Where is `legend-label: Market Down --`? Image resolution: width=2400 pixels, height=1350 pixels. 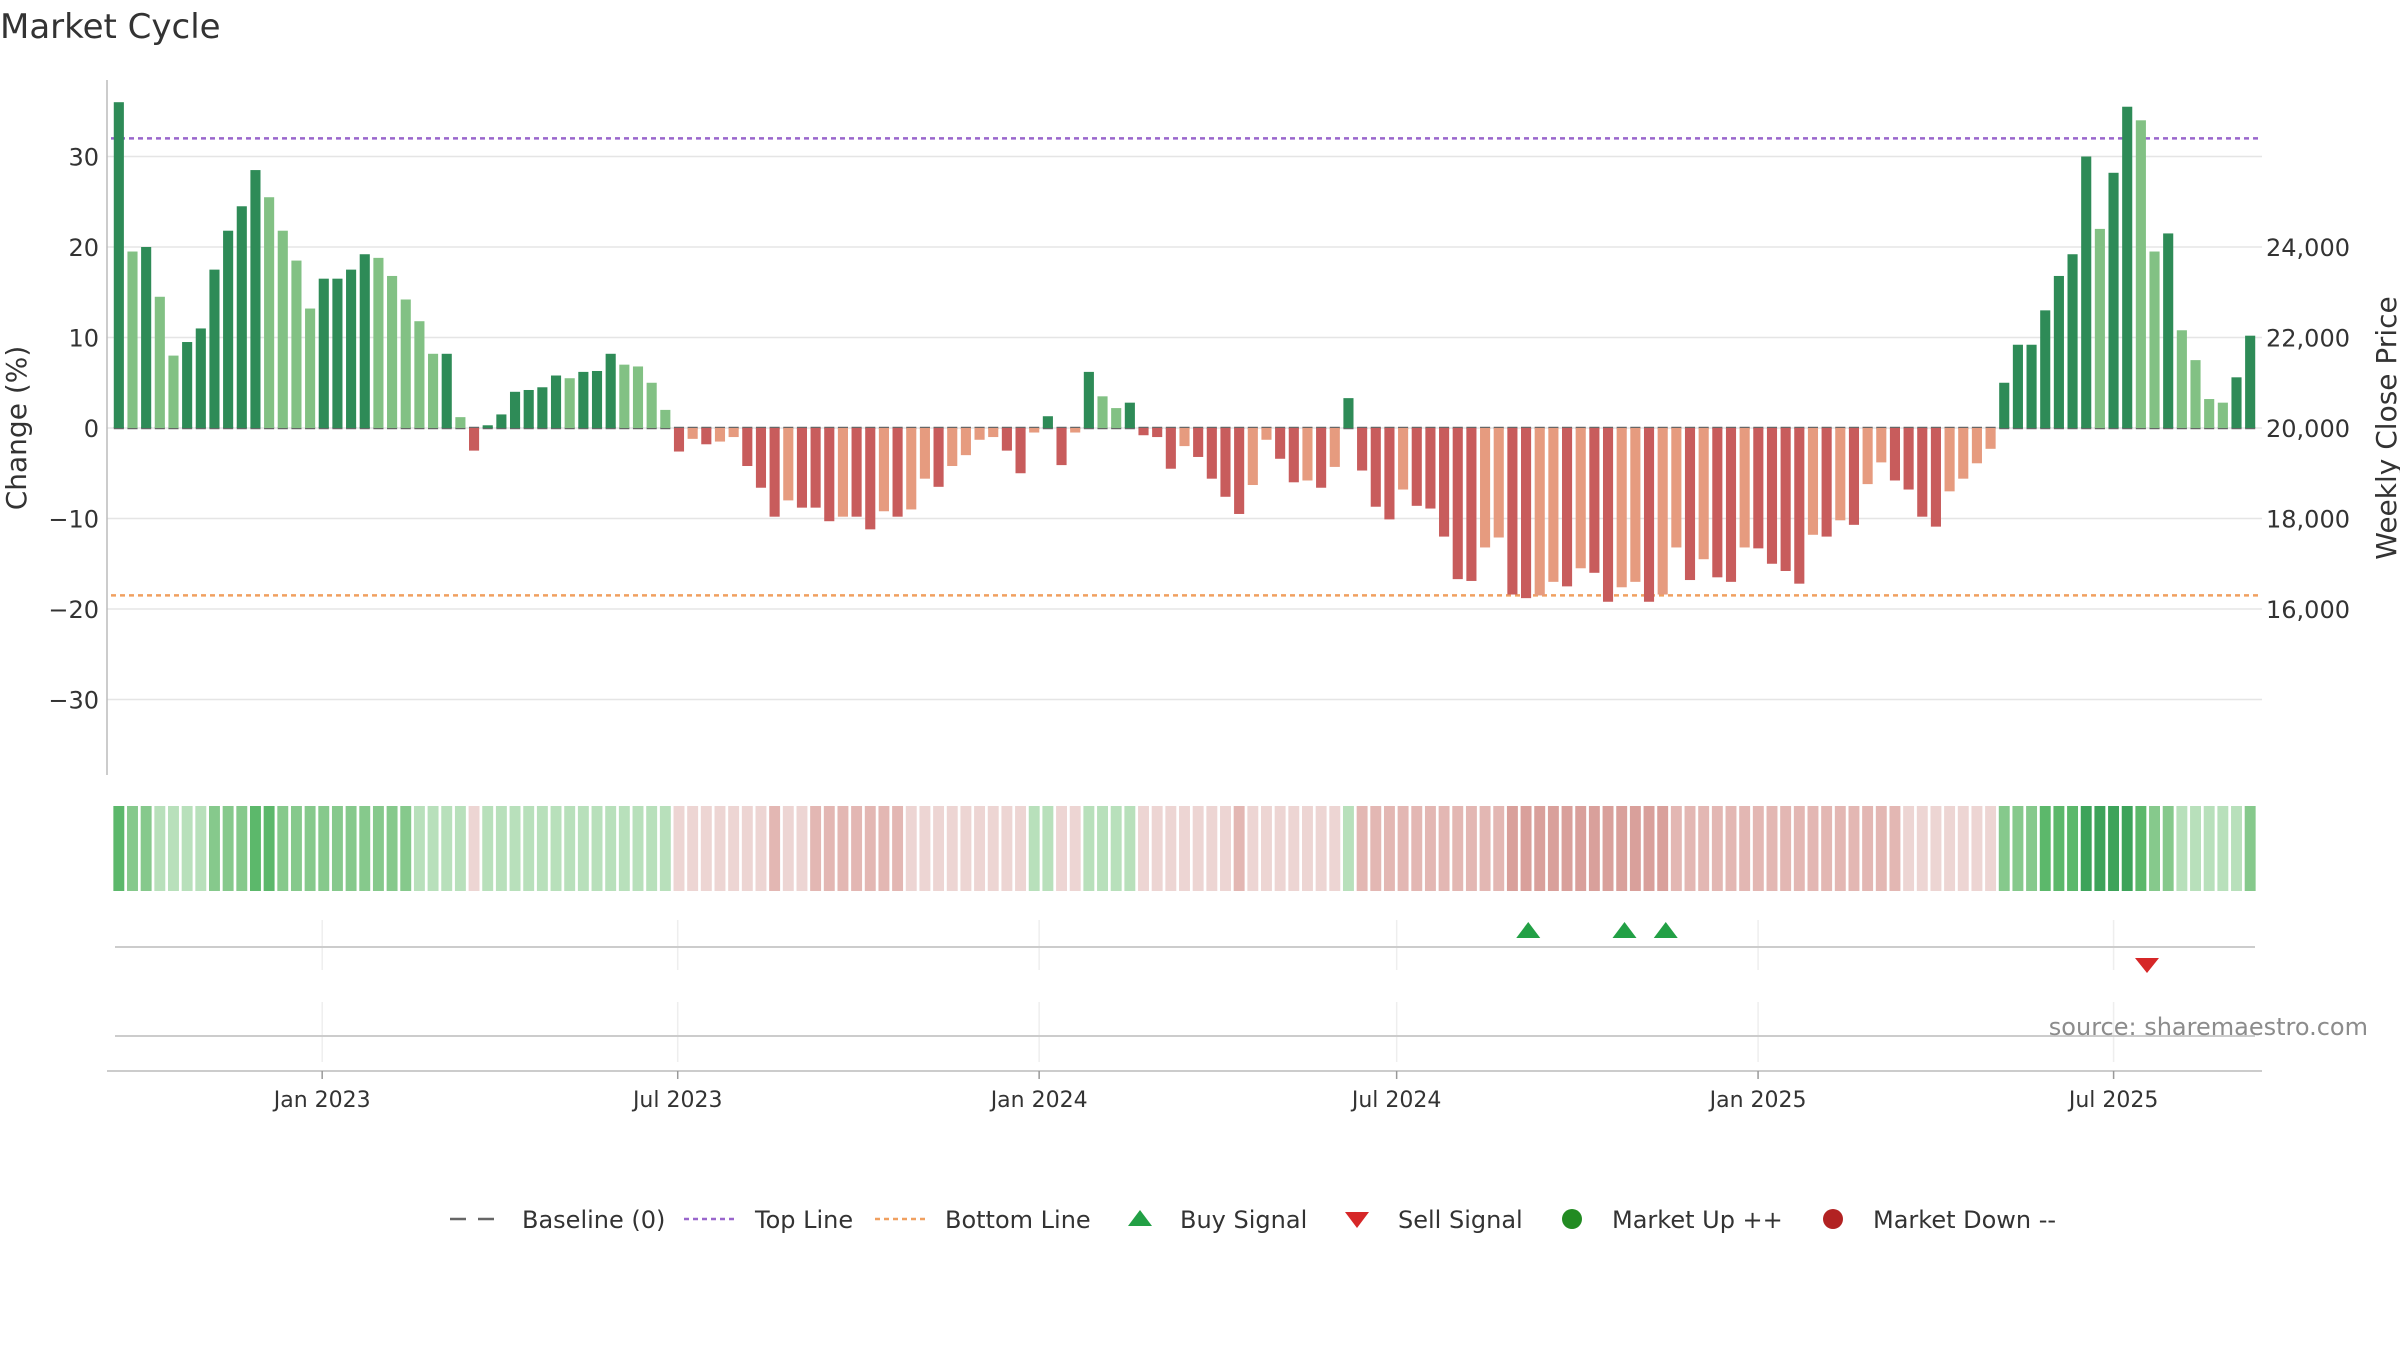
legend-label: Market Down -- is located at coordinates (1964, 1220).